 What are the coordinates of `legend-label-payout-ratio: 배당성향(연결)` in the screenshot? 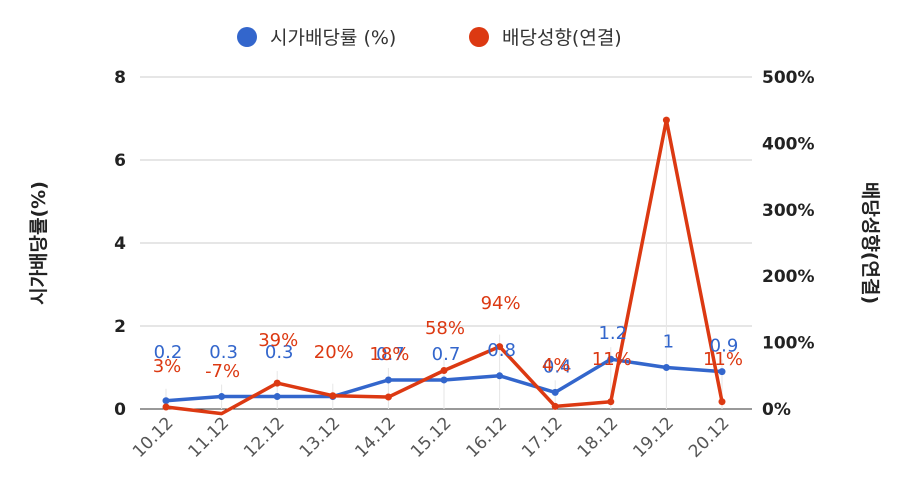 It's located at (562, 38).